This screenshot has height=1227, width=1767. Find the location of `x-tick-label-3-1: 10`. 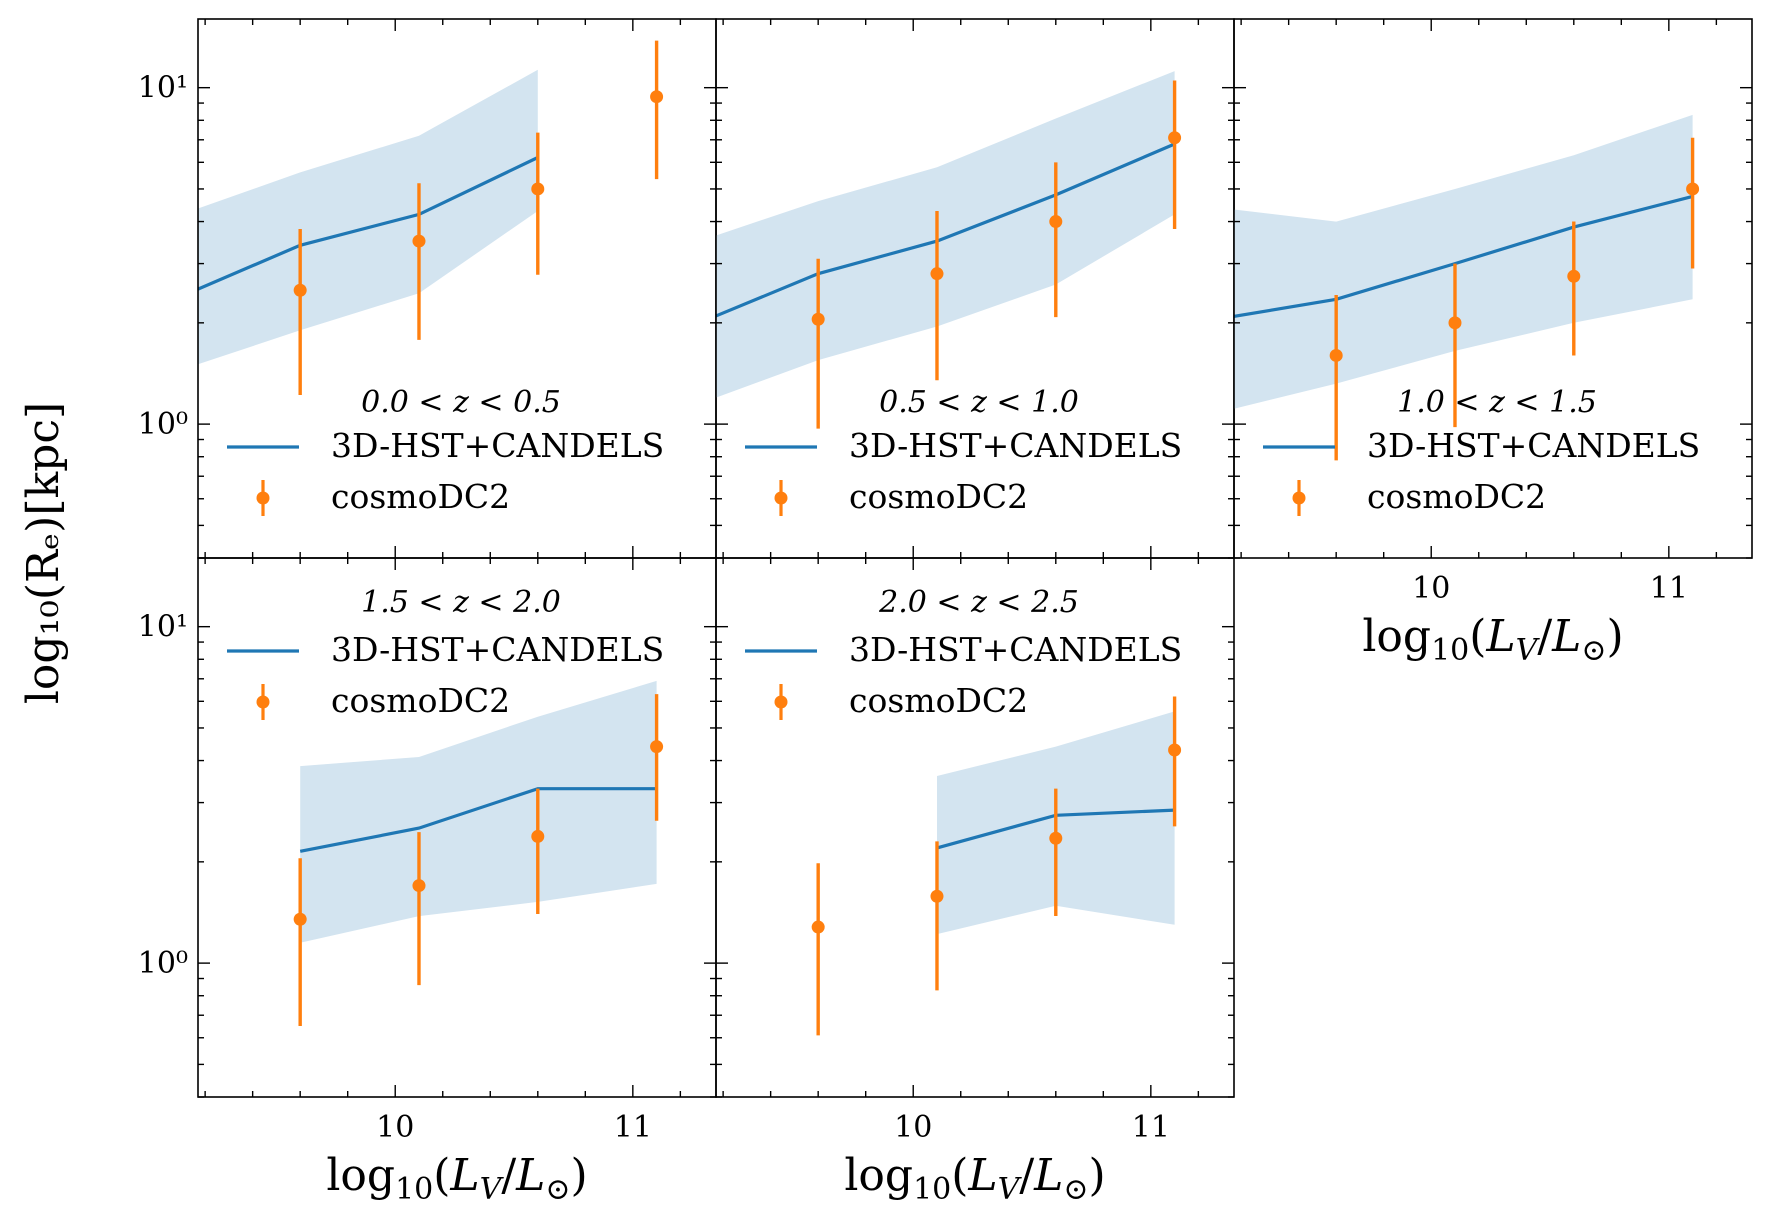

x-tick-label-3-1: 10 is located at coordinates (1431, 588).